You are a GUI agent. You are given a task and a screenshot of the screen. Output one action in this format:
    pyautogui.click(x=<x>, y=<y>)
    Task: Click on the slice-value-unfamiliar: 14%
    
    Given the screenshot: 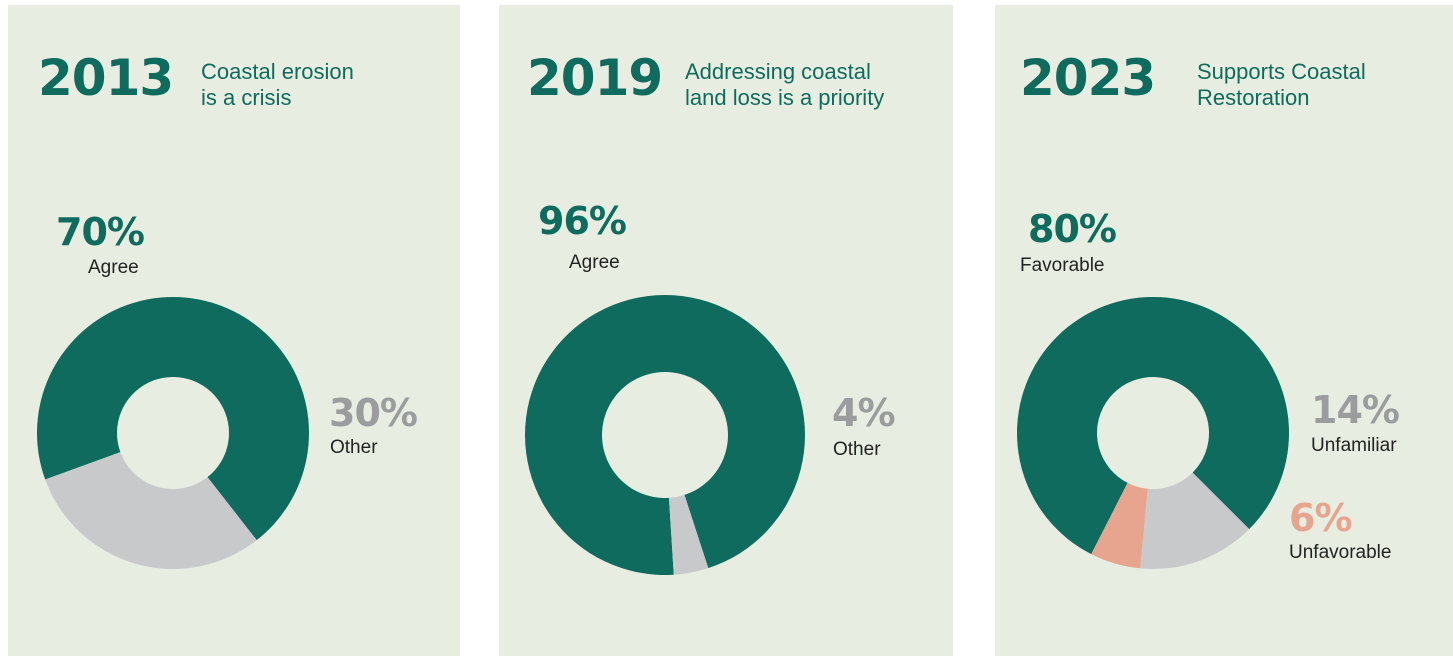 What is the action you would take?
    pyautogui.click(x=1355, y=410)
    